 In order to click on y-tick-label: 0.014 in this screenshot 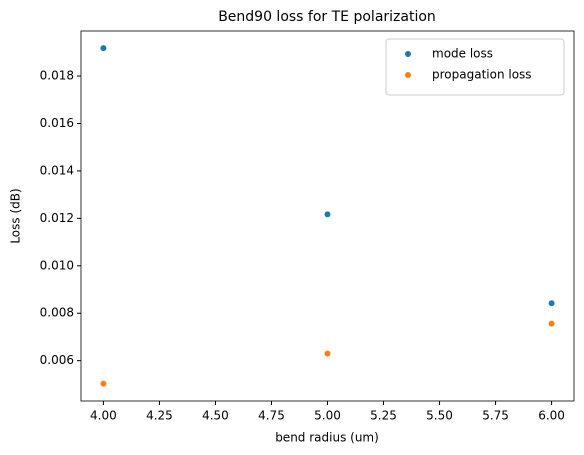, I will do `click(57, 170)`.